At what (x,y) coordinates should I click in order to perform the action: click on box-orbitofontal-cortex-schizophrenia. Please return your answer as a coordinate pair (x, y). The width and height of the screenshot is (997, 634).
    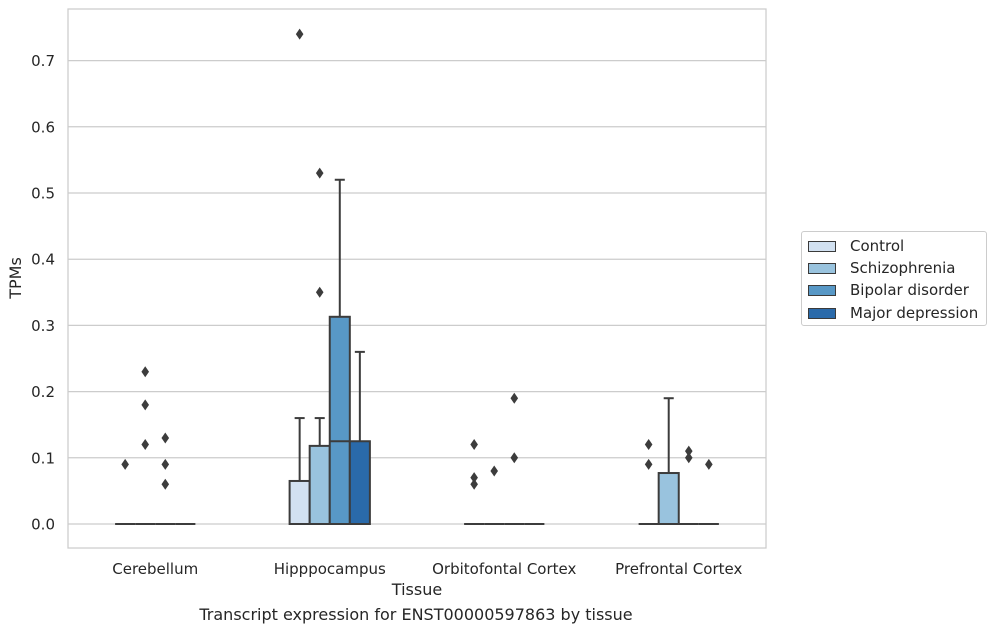
    Looking at the image, I should click on (494, 495).